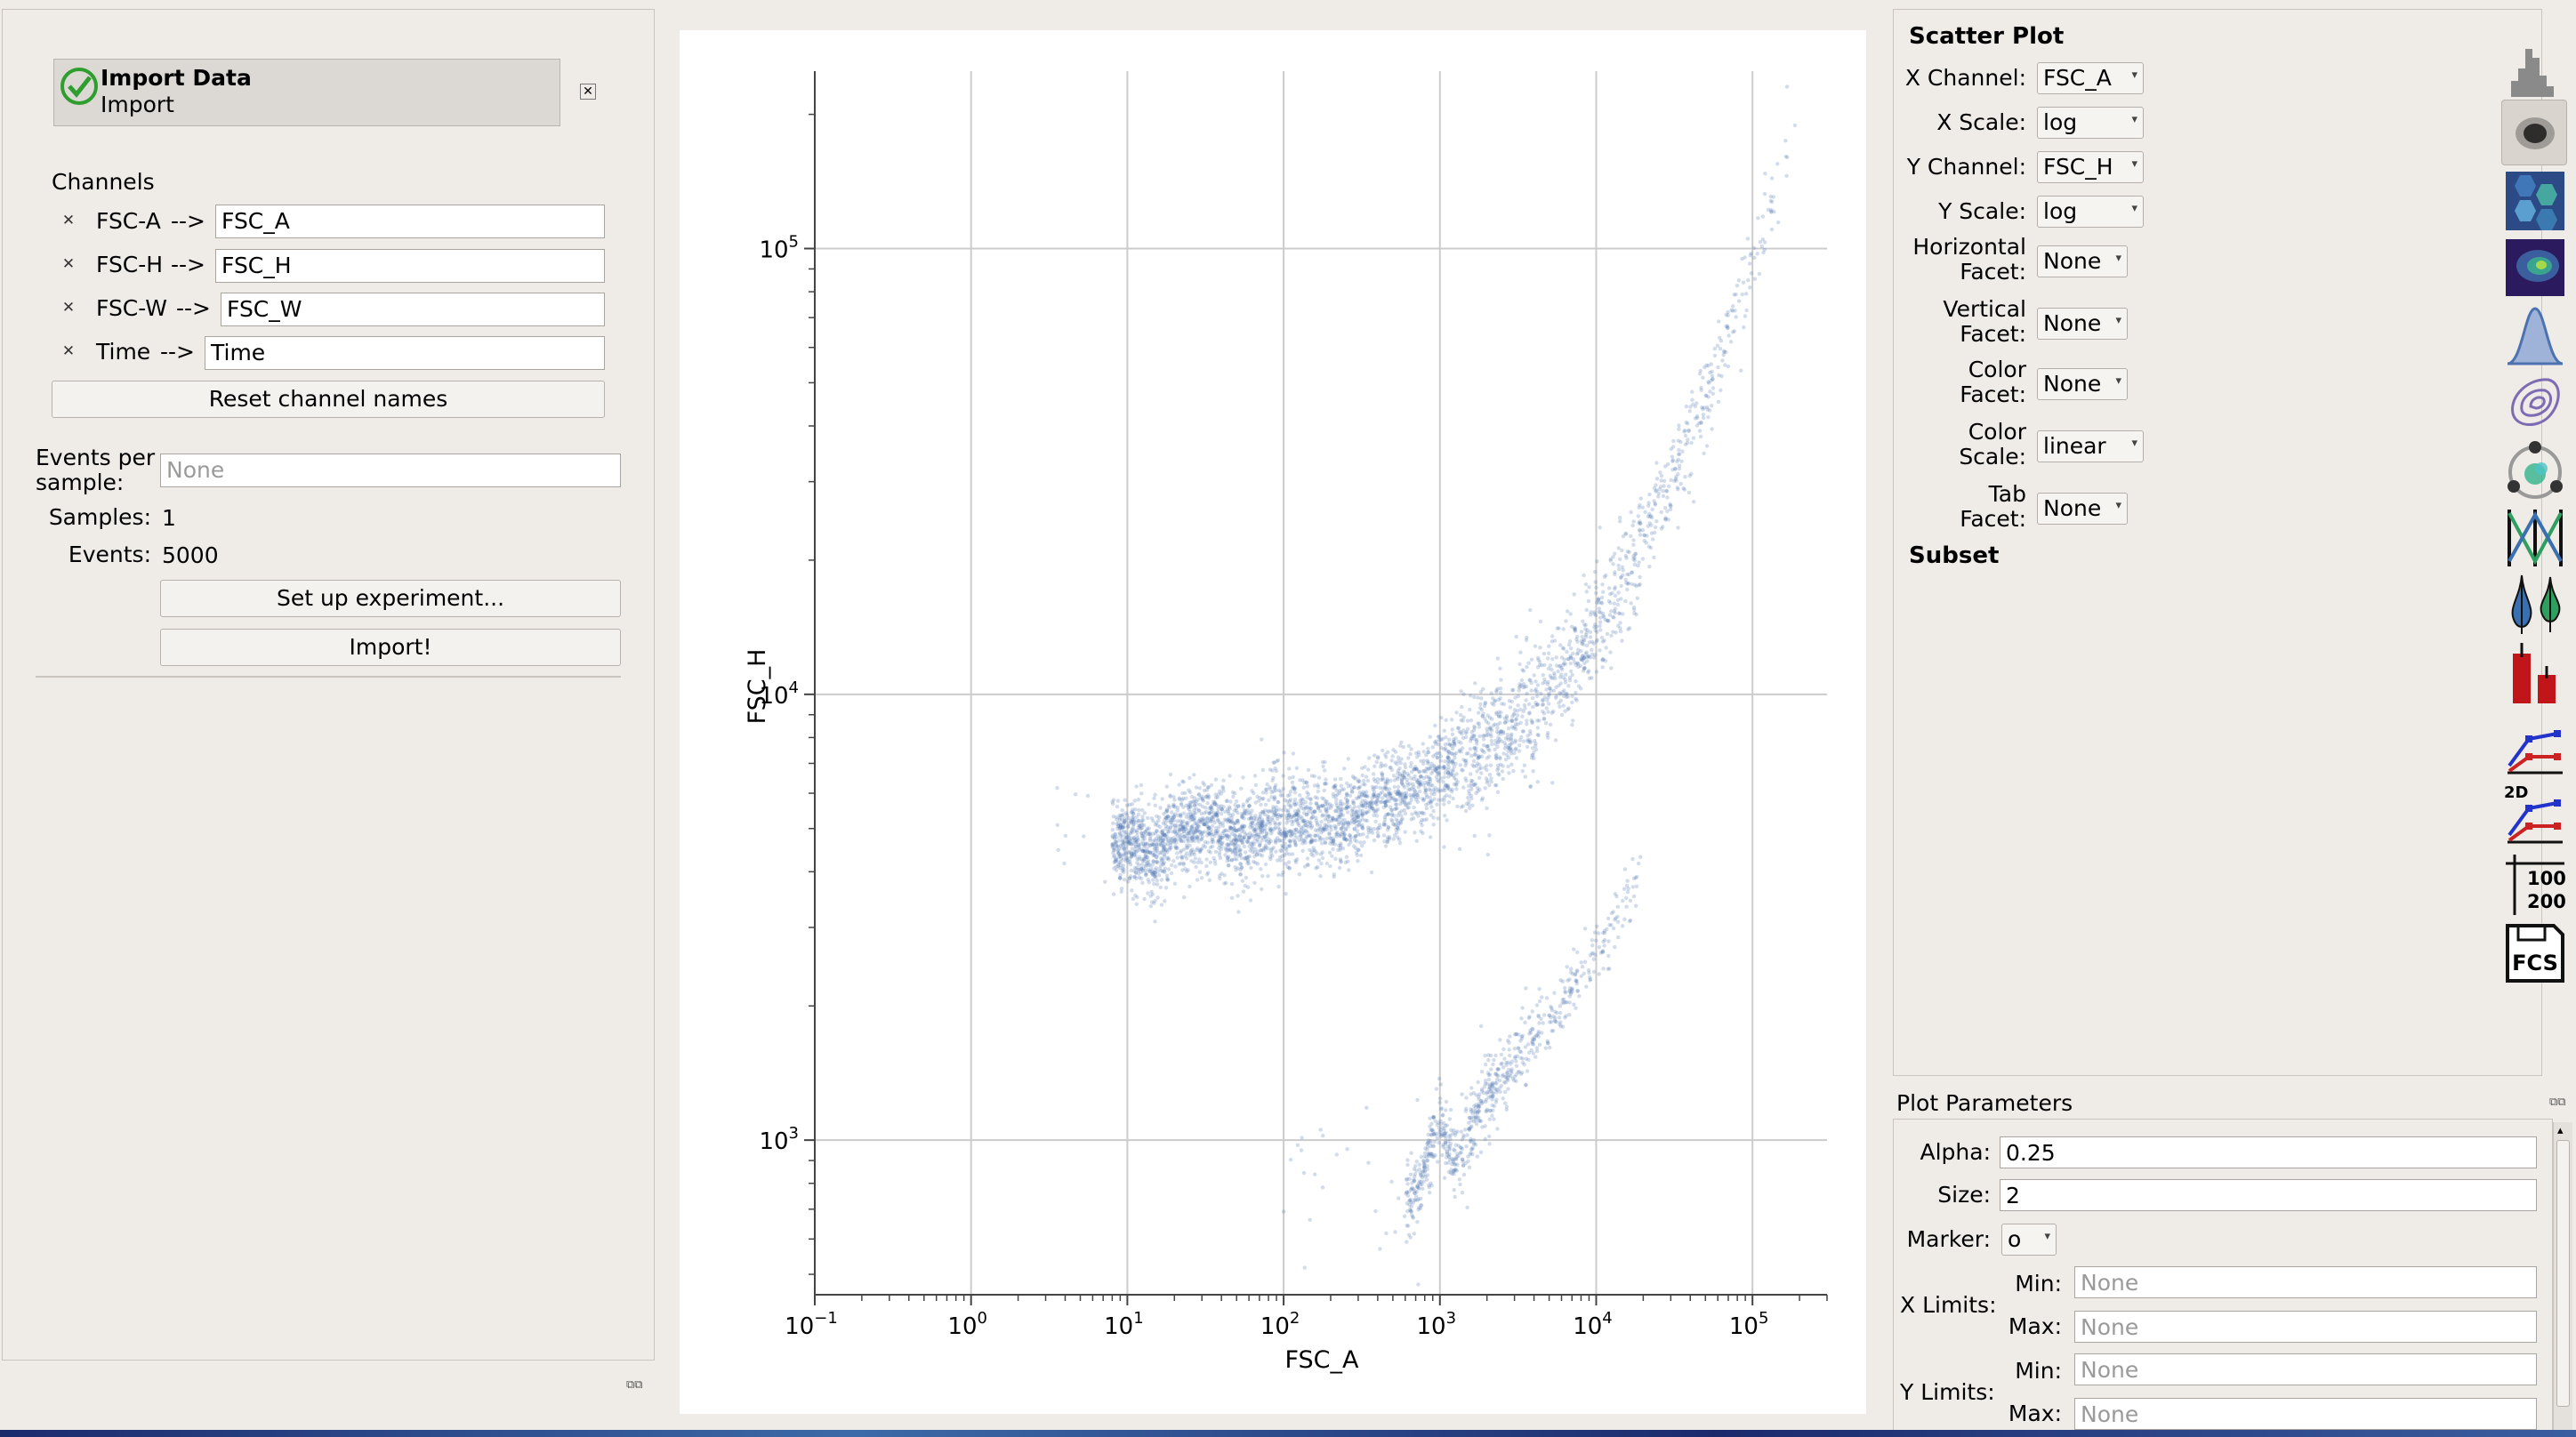  Describe the element at coordinates (2534, 132) in the screenshot. I see `scatterplot-icon` at that location.